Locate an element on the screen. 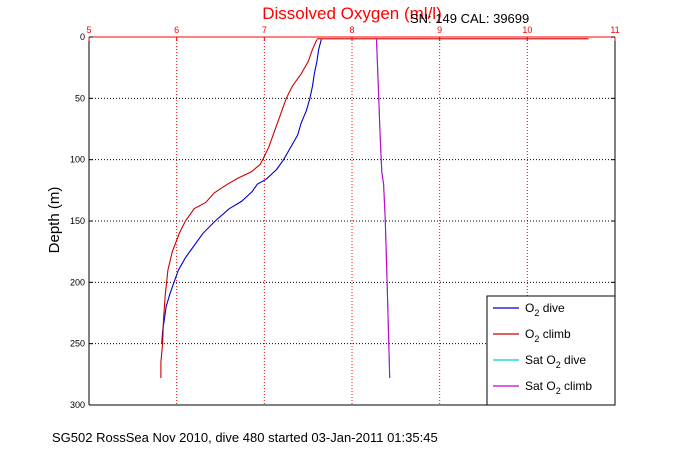 The height and width of the screenshot is (454, 681). legend-label: Sat O2 climb is located at coordinates (558, 387).